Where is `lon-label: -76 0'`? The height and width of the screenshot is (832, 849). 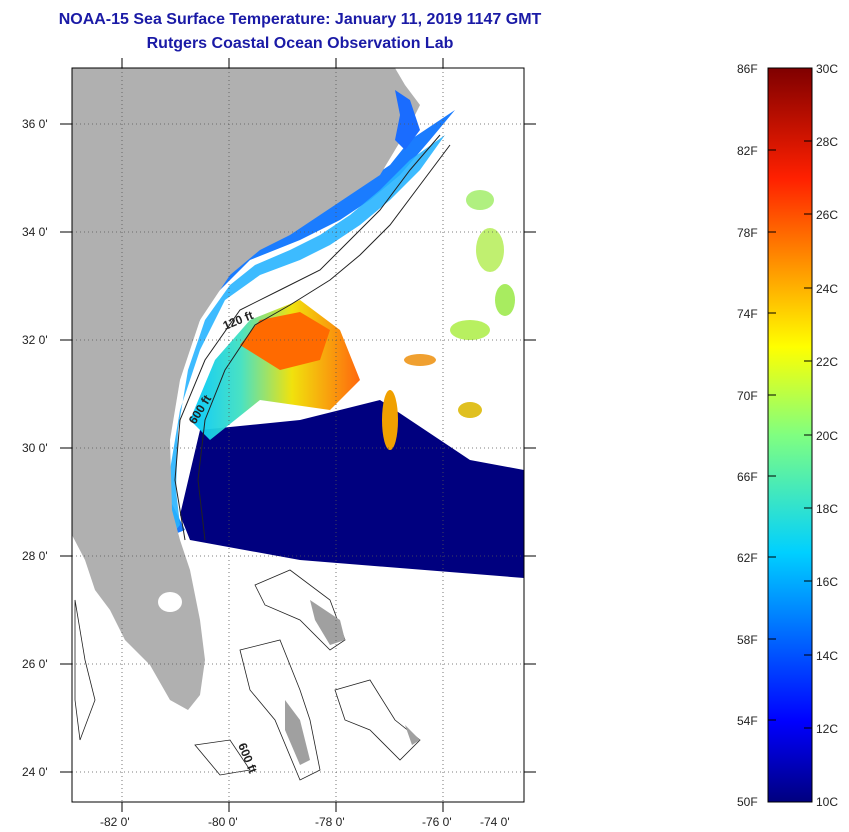
lon-label: -76 0' is located at coordinates (437, 822).